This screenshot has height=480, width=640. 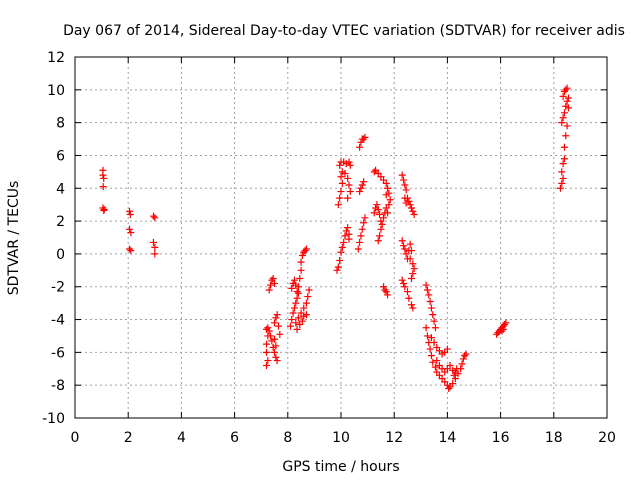 I want to click on x-axis-label: GPS time / hours, so click(x=340, y=467).